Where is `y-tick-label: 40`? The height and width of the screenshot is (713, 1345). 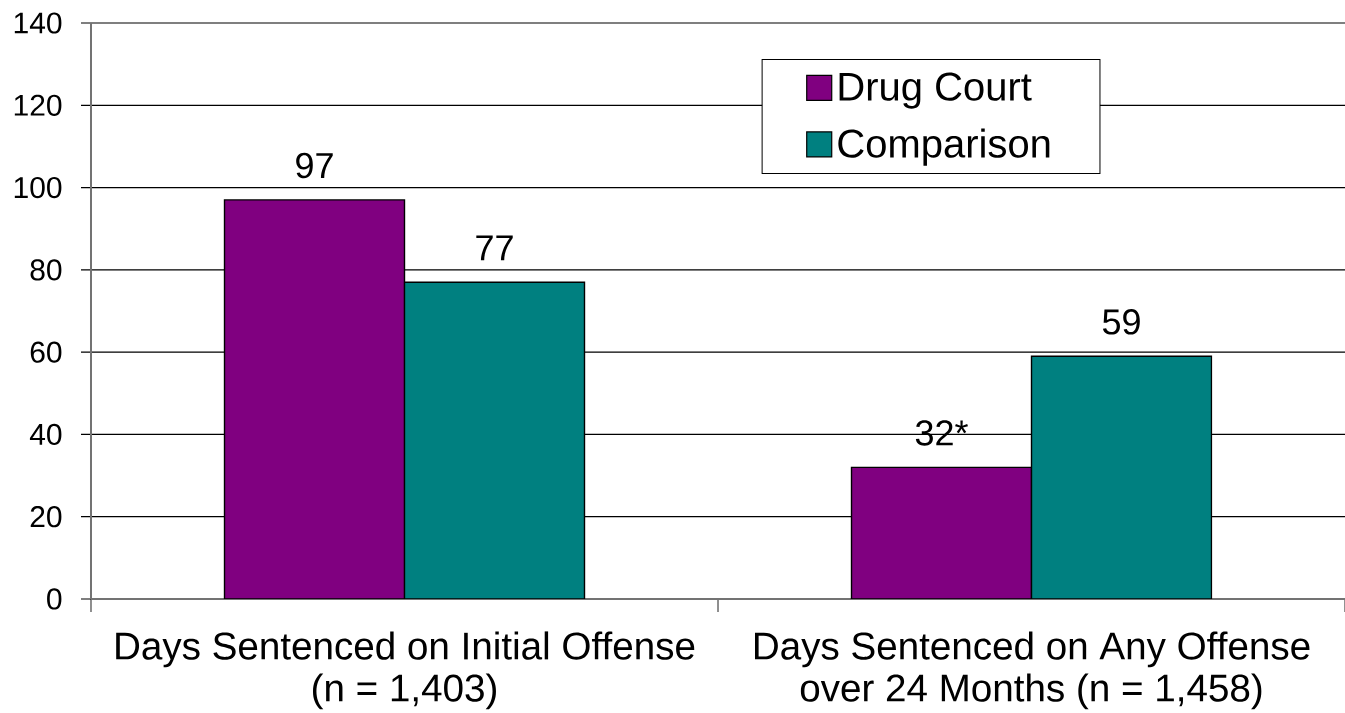 y-tick-label: 40 is located at coordinates (45, 434).